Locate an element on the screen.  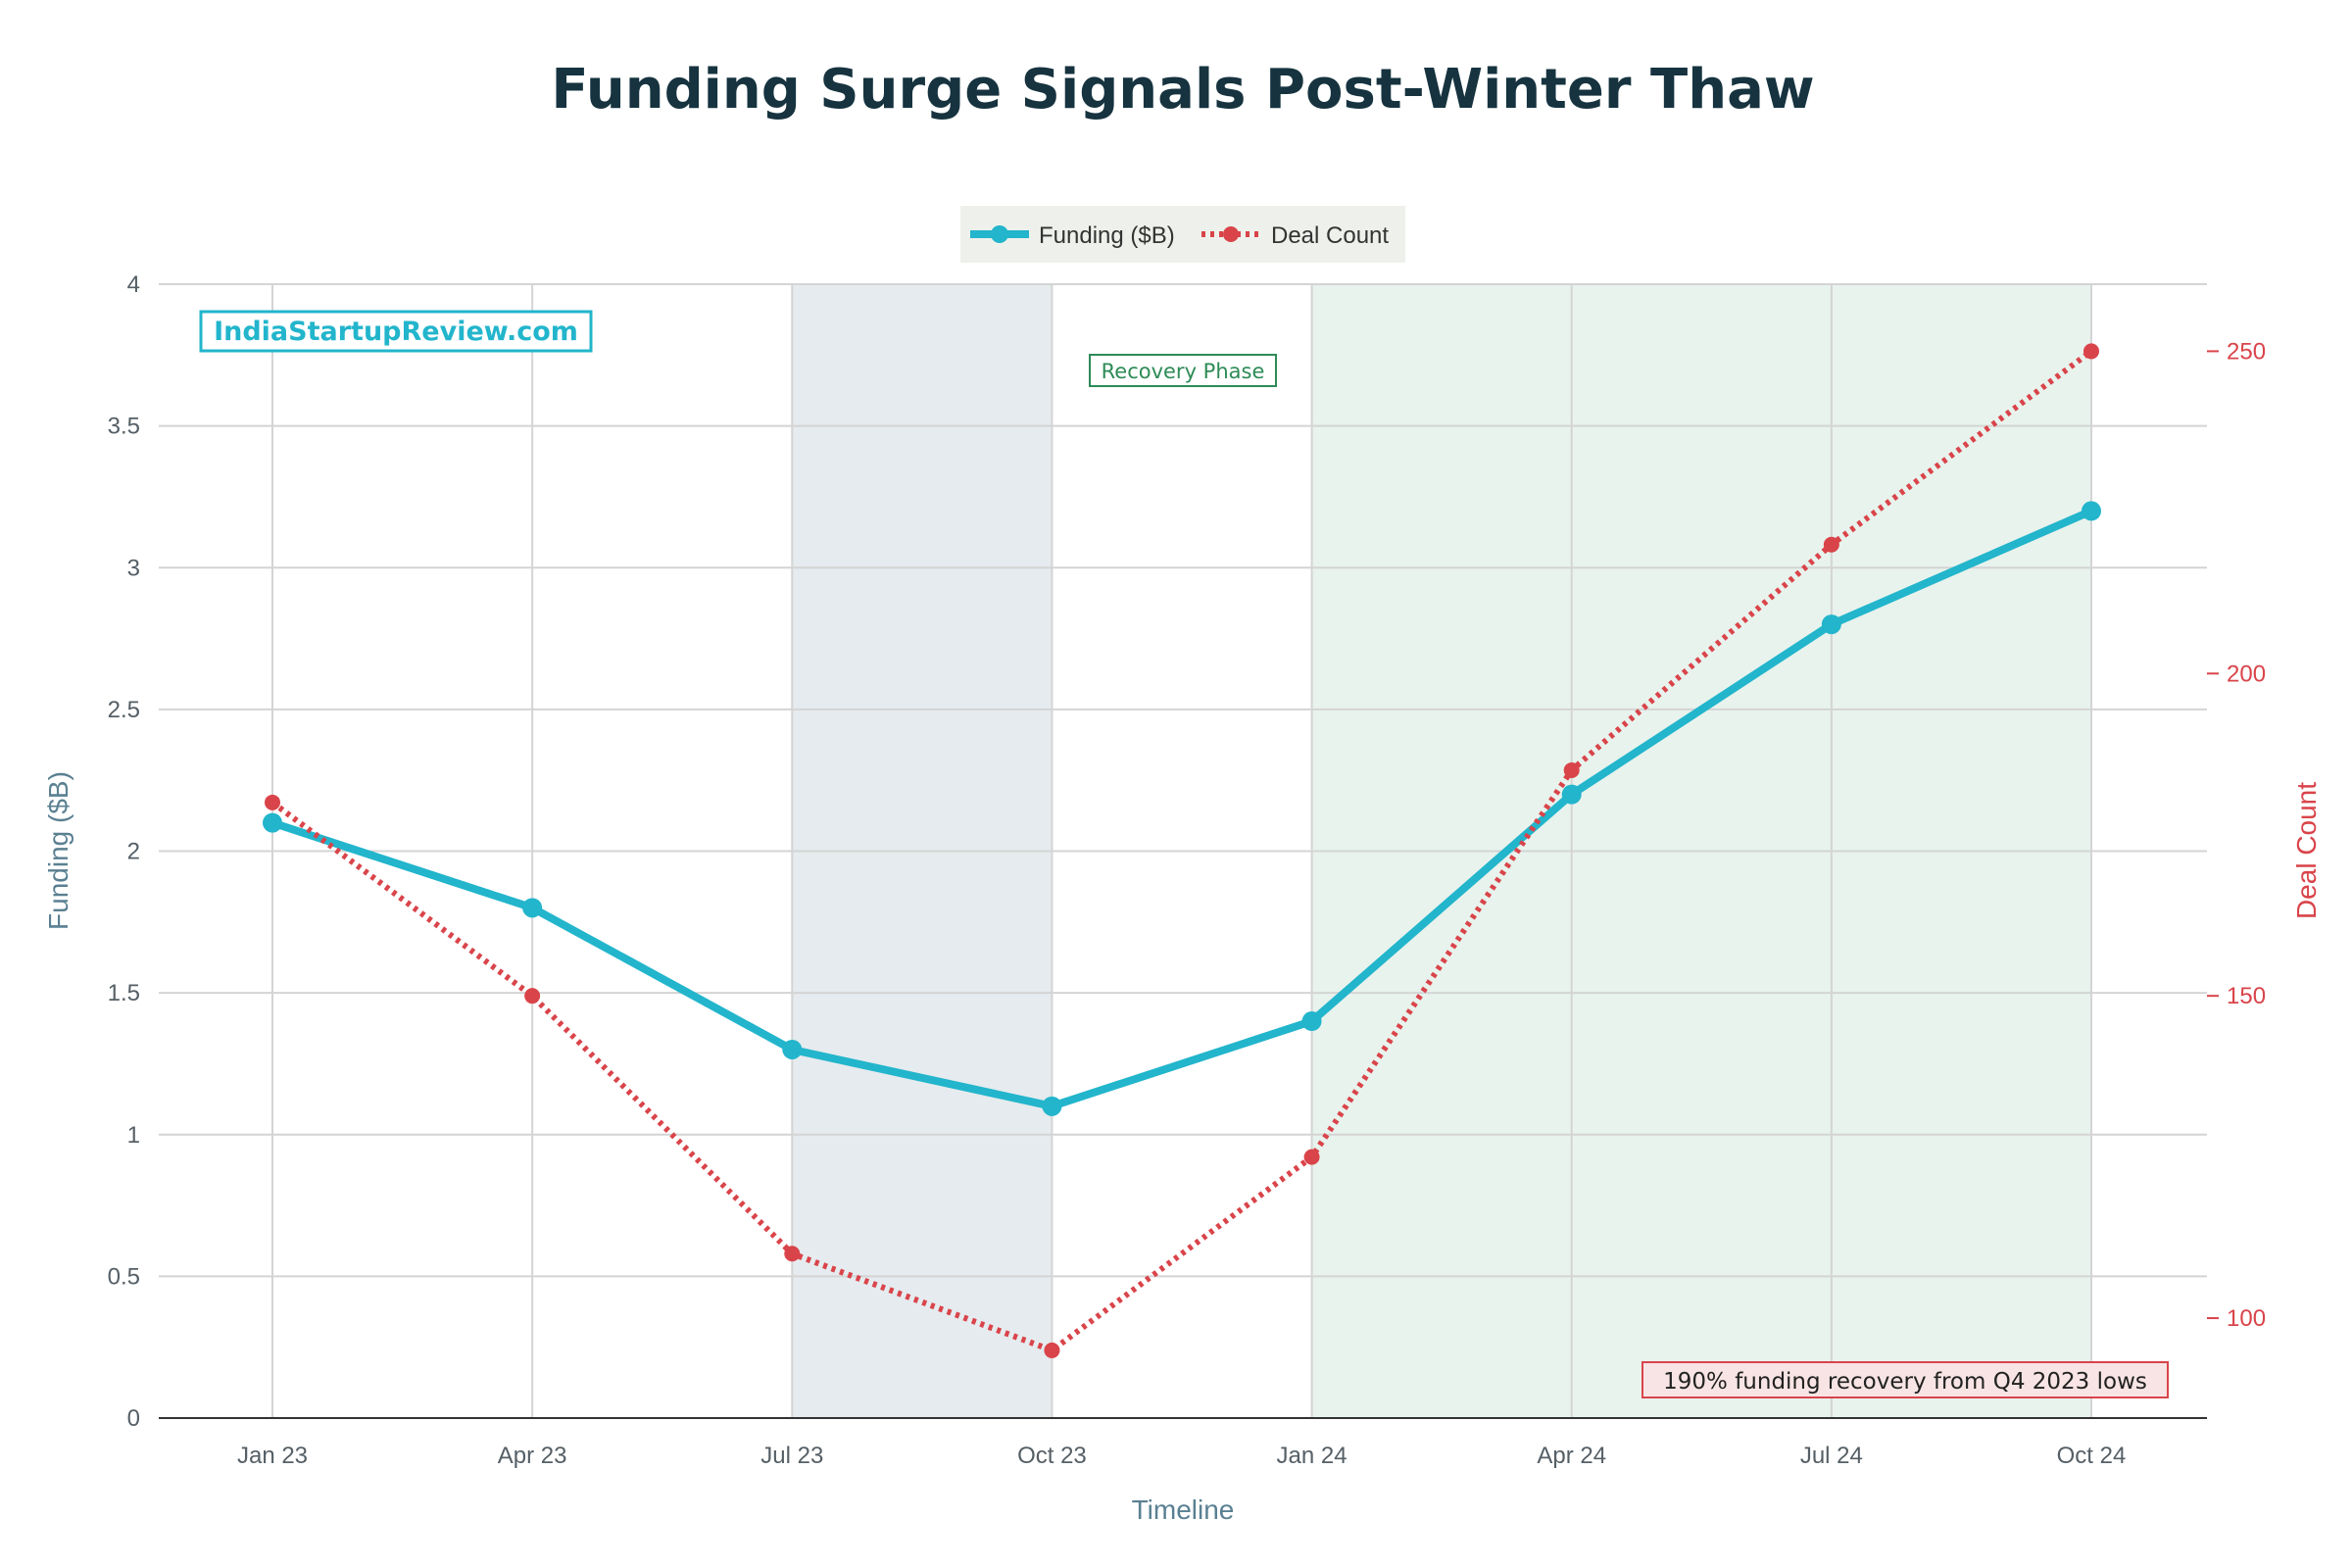
y2-tick-label: 200 is located at coordinates (2246, 674).